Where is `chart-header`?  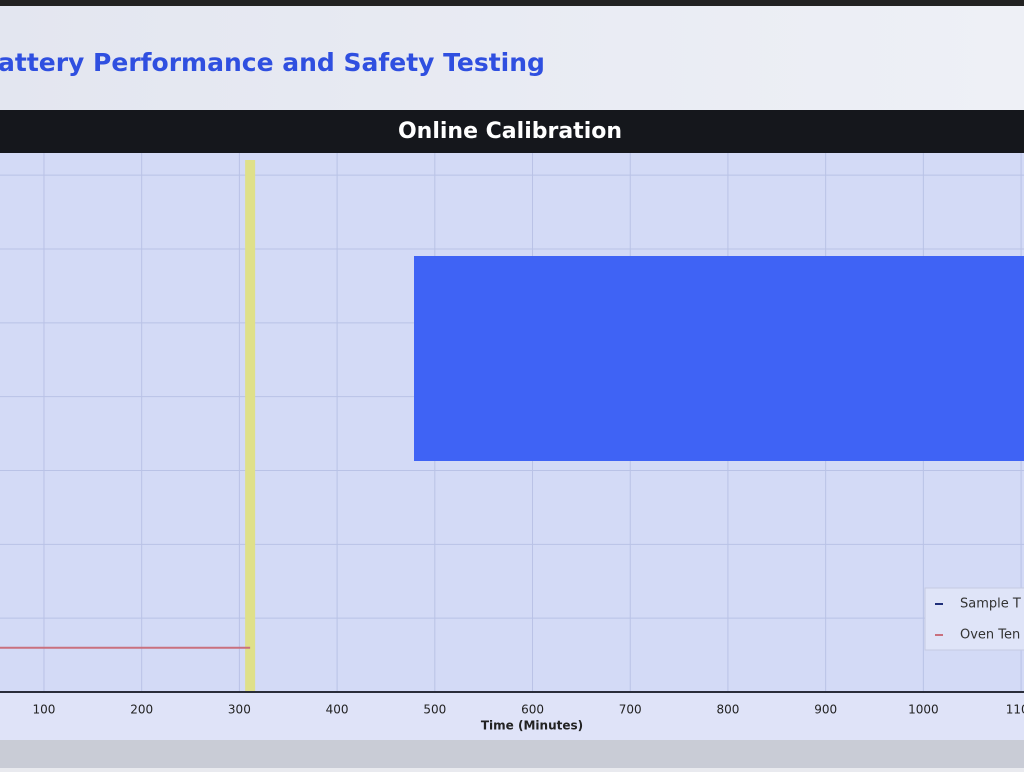 chart-header is located at coordinates (512, 131).